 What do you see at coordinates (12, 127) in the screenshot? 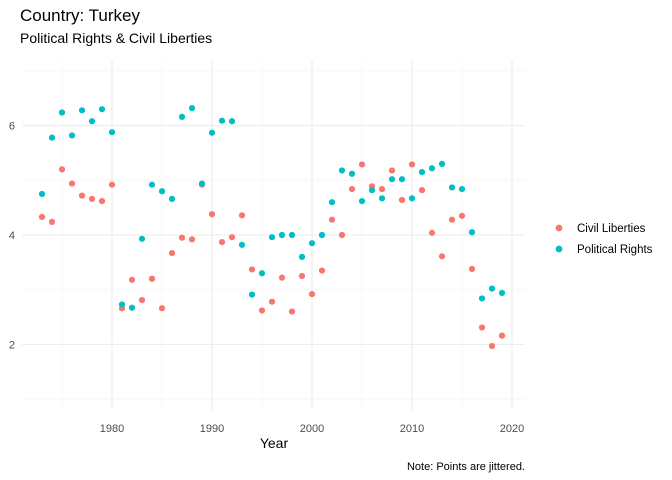
I see `y-tick-label: 6` at bounding box center [12, 127].